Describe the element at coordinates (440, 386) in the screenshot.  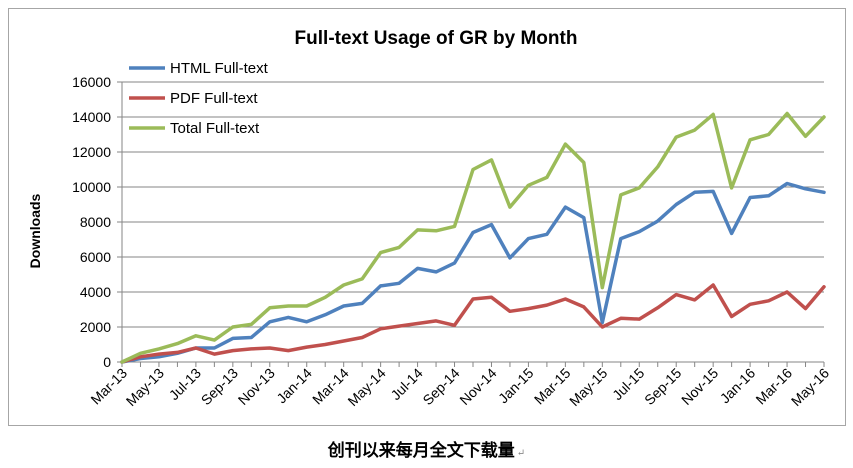
I see `x-tick-label: Sep-14` at that location.